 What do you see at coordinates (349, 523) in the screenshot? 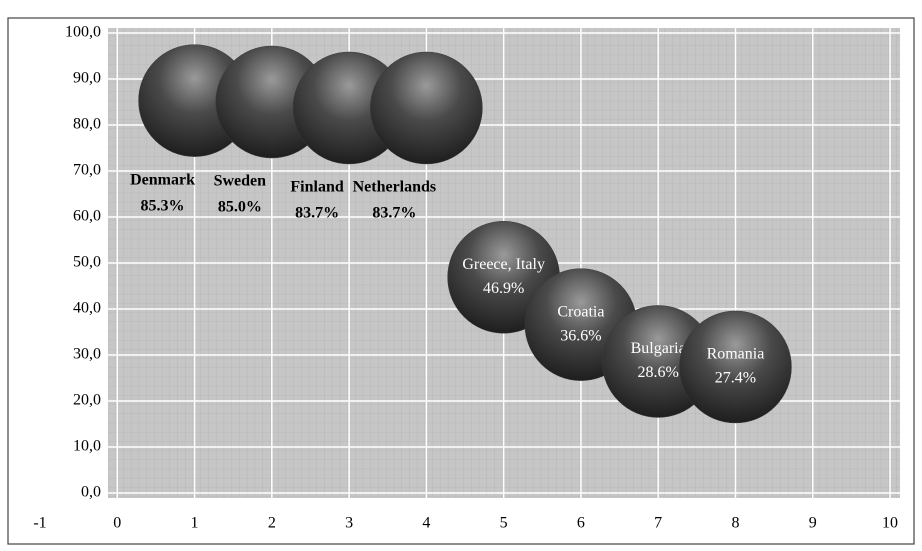
I see `x-tick-label: 3` at bounding box center [349, 523].